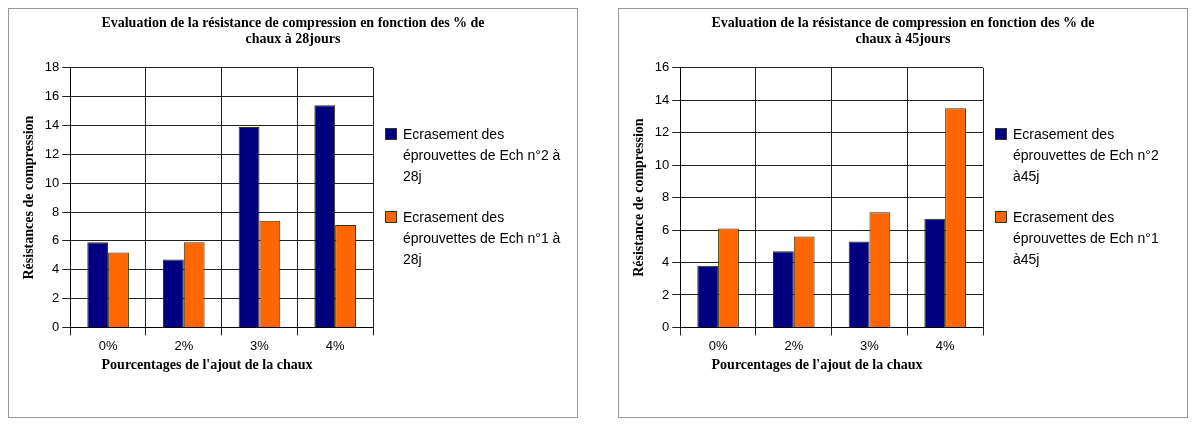 The height and width of the screenshot is (439, 1194). Describe the element at coordinates (639, 197) in the screenshot. I see `y-axis-title: Résistance de compression` at that location.